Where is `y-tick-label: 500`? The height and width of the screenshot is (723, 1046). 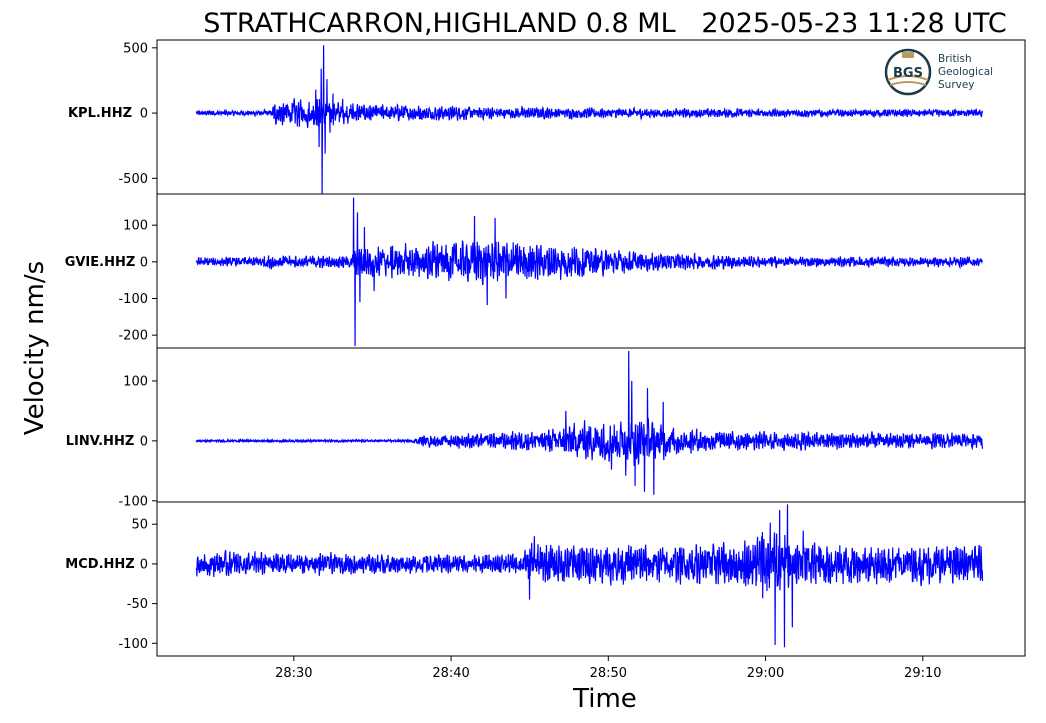 y-tick-label: 500 is located at coordinates (135, 48).